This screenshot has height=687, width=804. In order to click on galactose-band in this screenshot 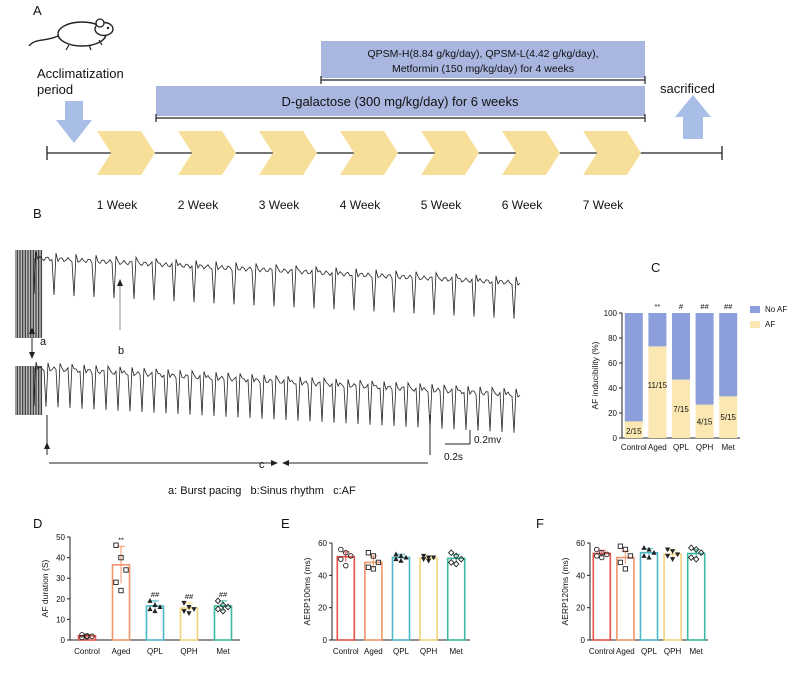, I will do `click(400, 101)`.